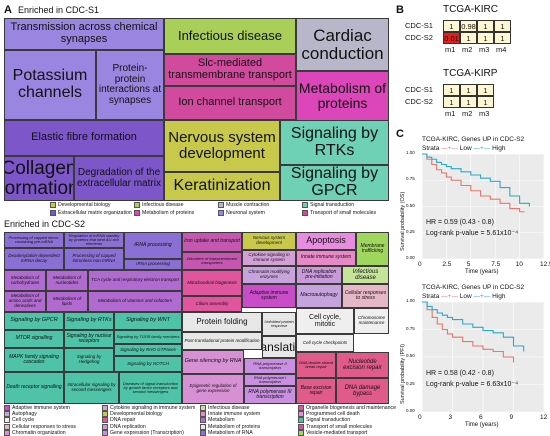  Describe the element at coordinates (243, 205) in the screenshot. I see `legend-item: Muscle contraction` at that location.